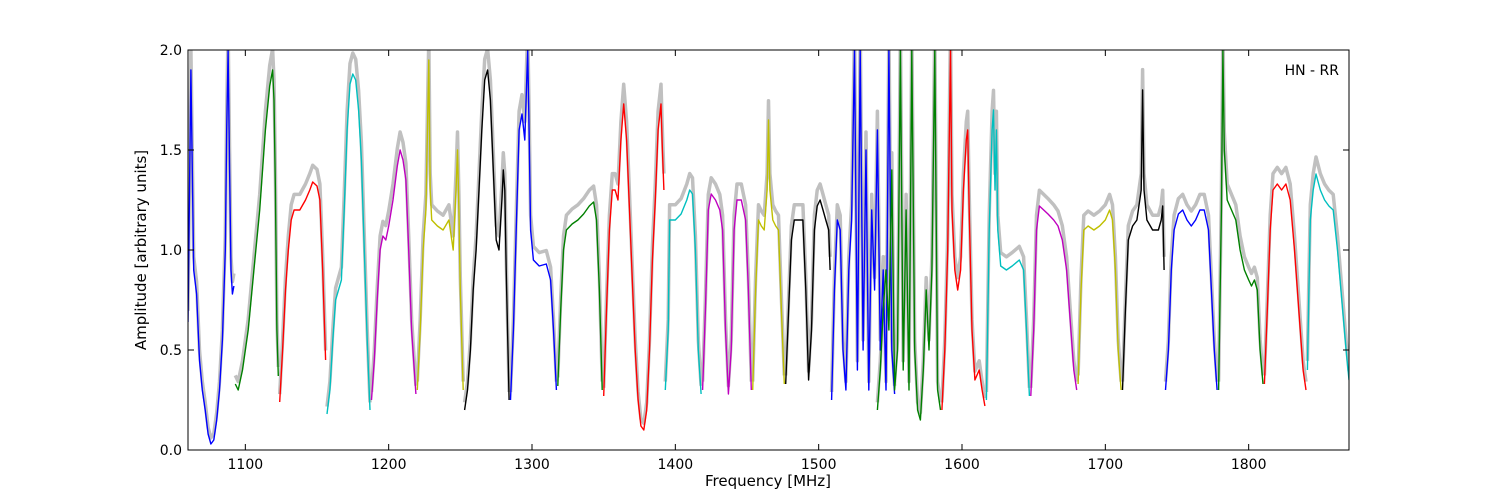  Describe the element at coordinates (676, 465) in the screenshot. I see `x-tick-label: 1400` at that location.